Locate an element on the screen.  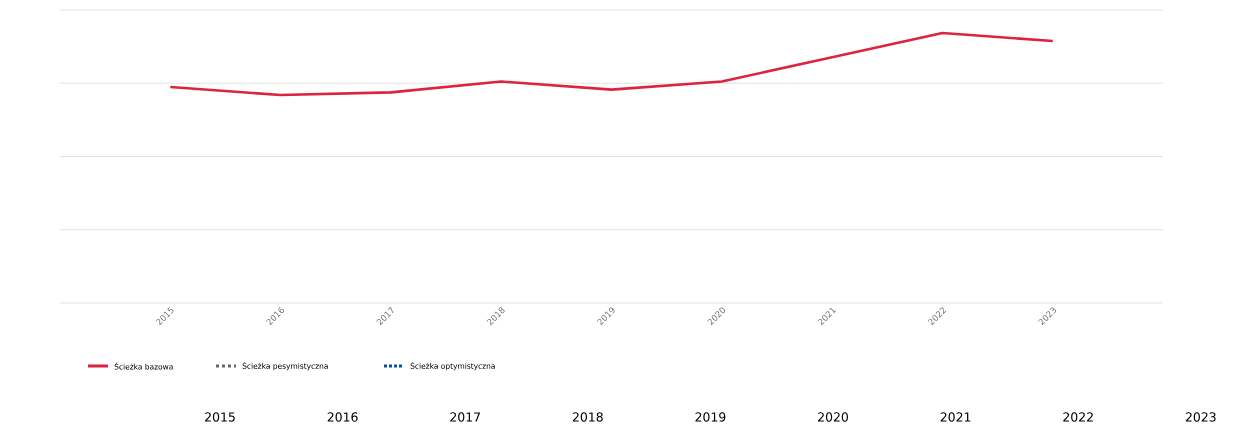
text: 2016 is located at coordinates (342, 417).